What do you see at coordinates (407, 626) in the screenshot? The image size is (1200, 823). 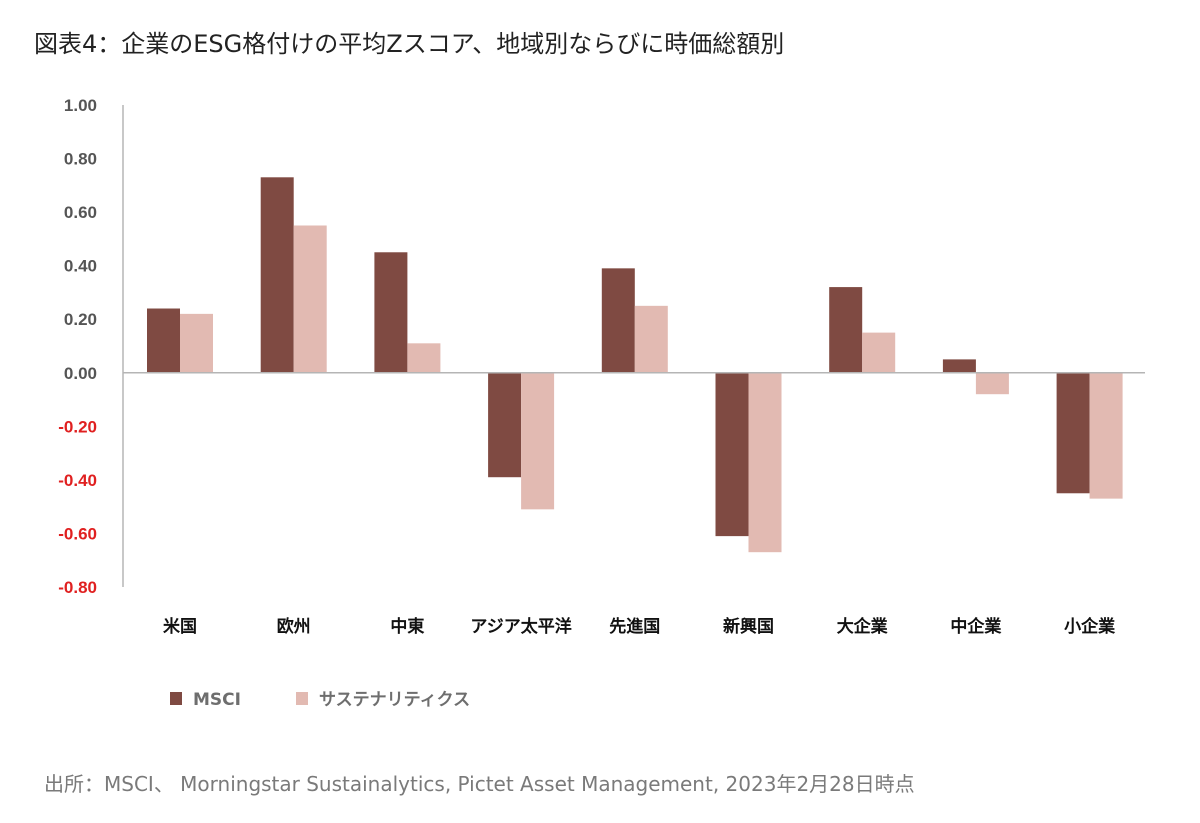 I see `category-label: 中東` at bounding box center [407, 626].